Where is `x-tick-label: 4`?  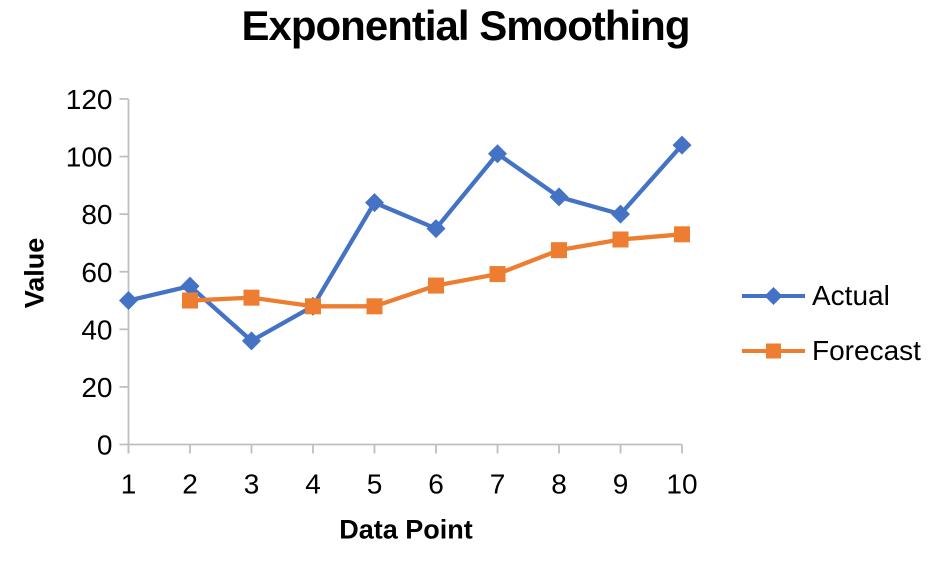
x-tick-label: 4 is located at coordinates (313, 484).